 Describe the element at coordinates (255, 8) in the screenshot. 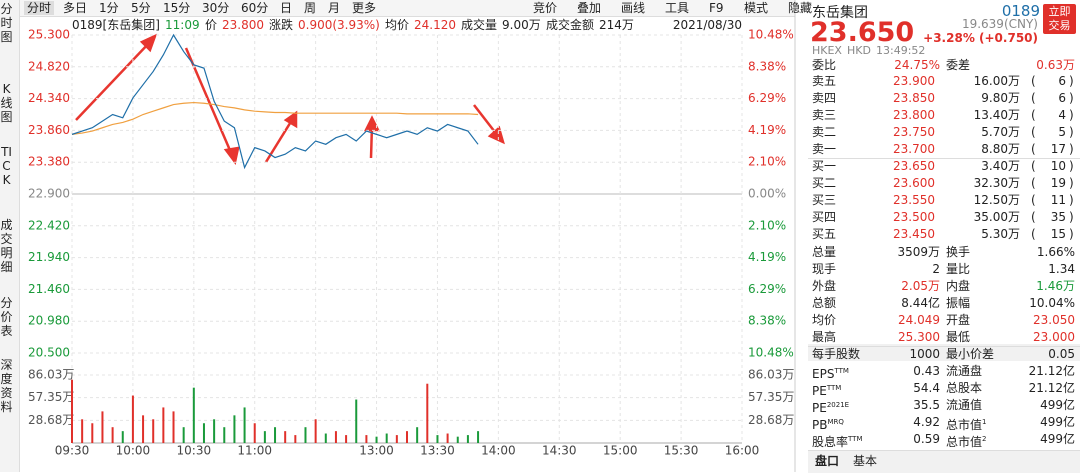

I see `toolbar-tab: 60分` at that location.